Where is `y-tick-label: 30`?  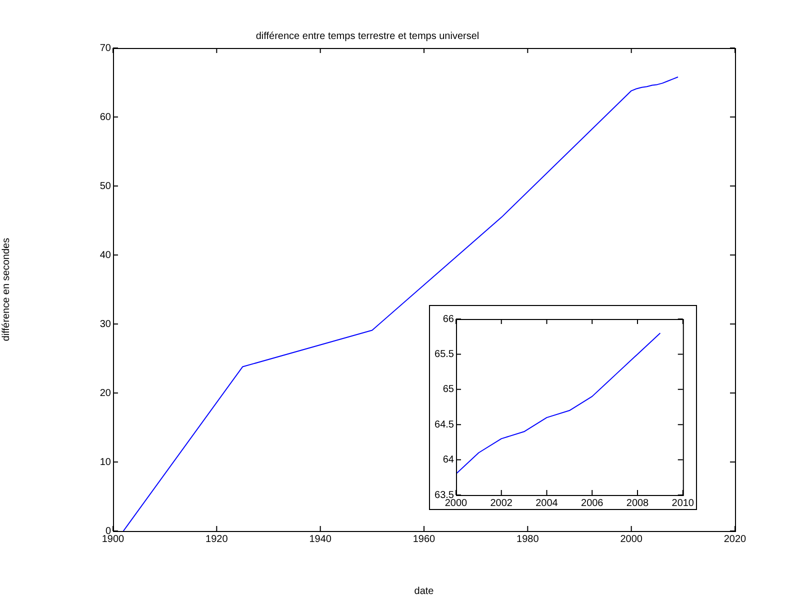 y-tick-label: 30 is located at coordinates (106, 324).